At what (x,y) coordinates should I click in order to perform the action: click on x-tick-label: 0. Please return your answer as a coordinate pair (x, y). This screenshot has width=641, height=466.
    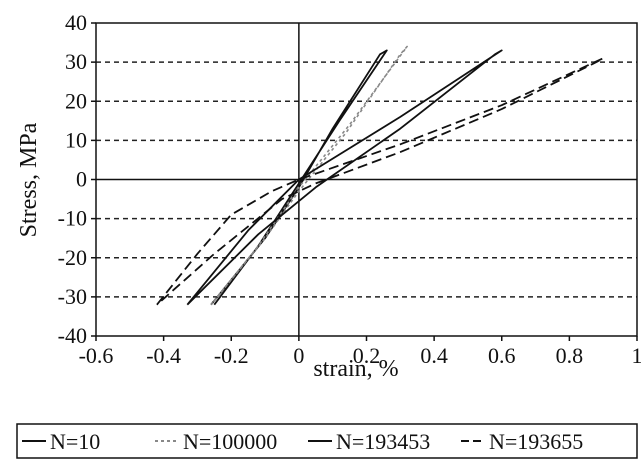
    Looking at the image, I should click on (298, 355).